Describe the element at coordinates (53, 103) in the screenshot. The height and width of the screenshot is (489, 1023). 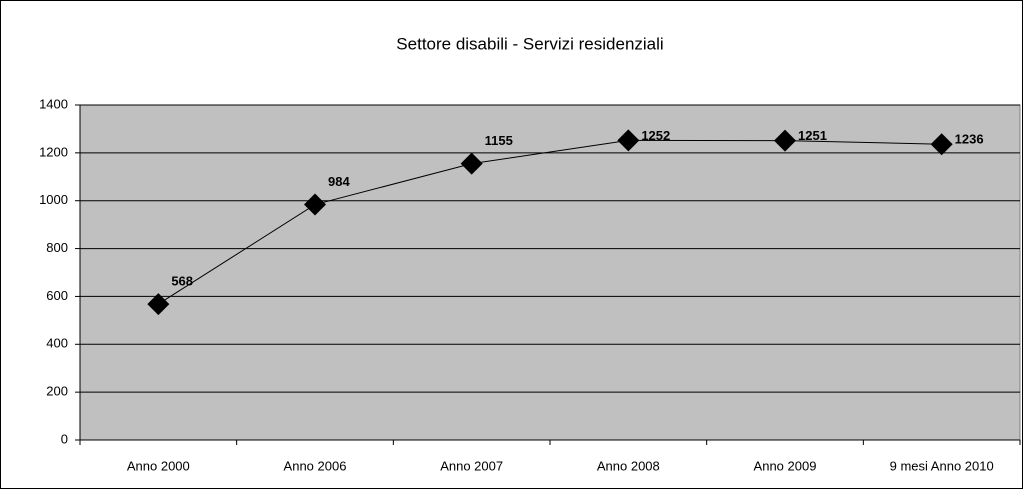
I see `y-tick-label: 1400` at that location.